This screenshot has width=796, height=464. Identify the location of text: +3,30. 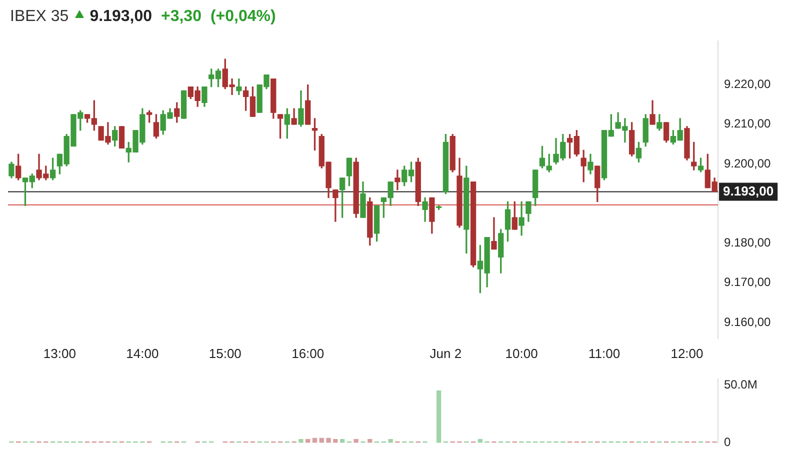
(181, 17).